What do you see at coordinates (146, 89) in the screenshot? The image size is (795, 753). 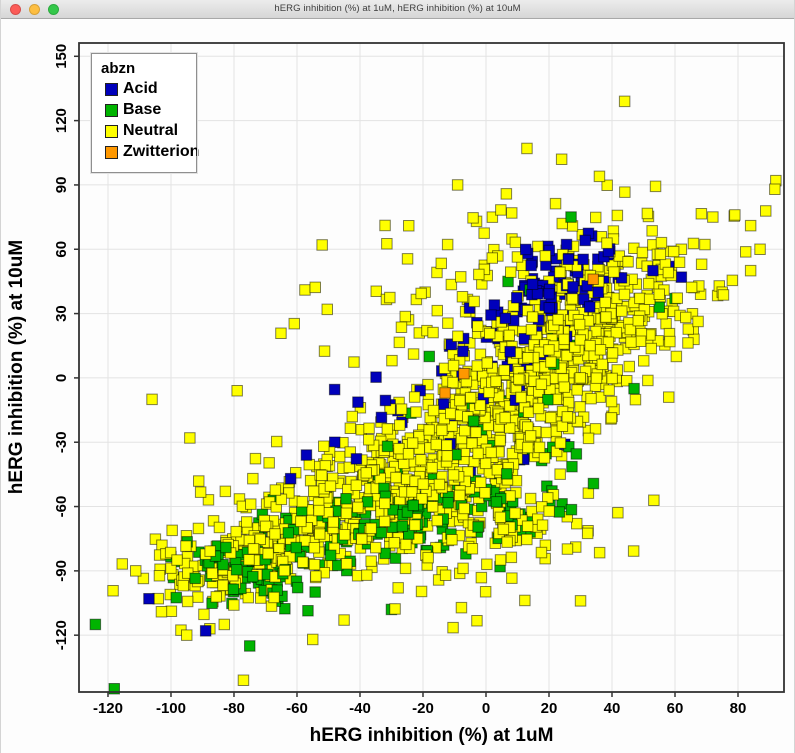 I see `legend-entry-acid: Acid` at bounding box center [146, 89].